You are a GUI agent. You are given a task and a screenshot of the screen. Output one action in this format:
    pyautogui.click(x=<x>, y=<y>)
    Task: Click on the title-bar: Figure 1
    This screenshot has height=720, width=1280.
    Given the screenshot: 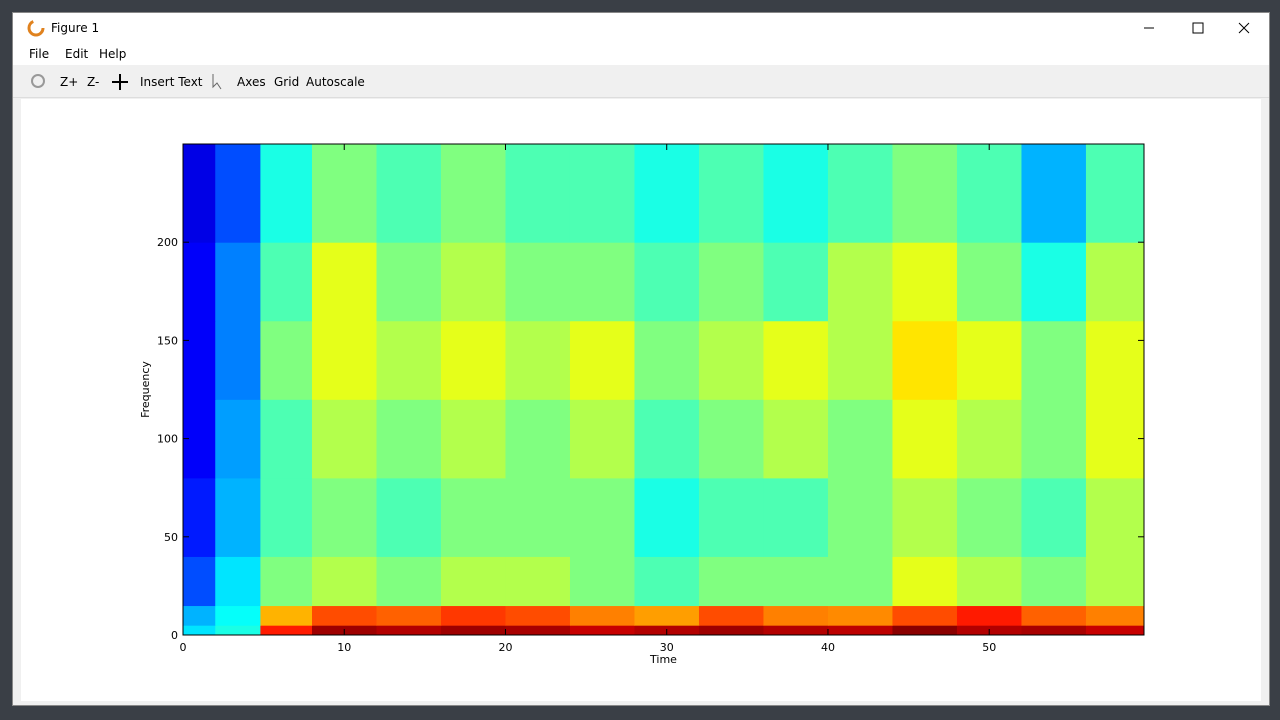 What is the action you would take?
    pyautogui.click(x=641, y=28)
    